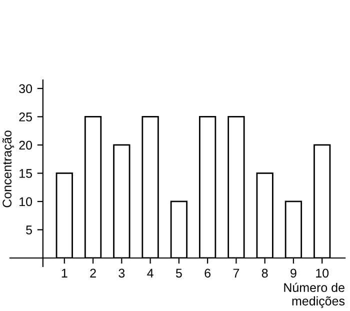 The width and height of the screenshot is (350, 311). Describe the element at coordinates (26, 173) in the screenshot. I see `y-tick-label: 15` at that location.